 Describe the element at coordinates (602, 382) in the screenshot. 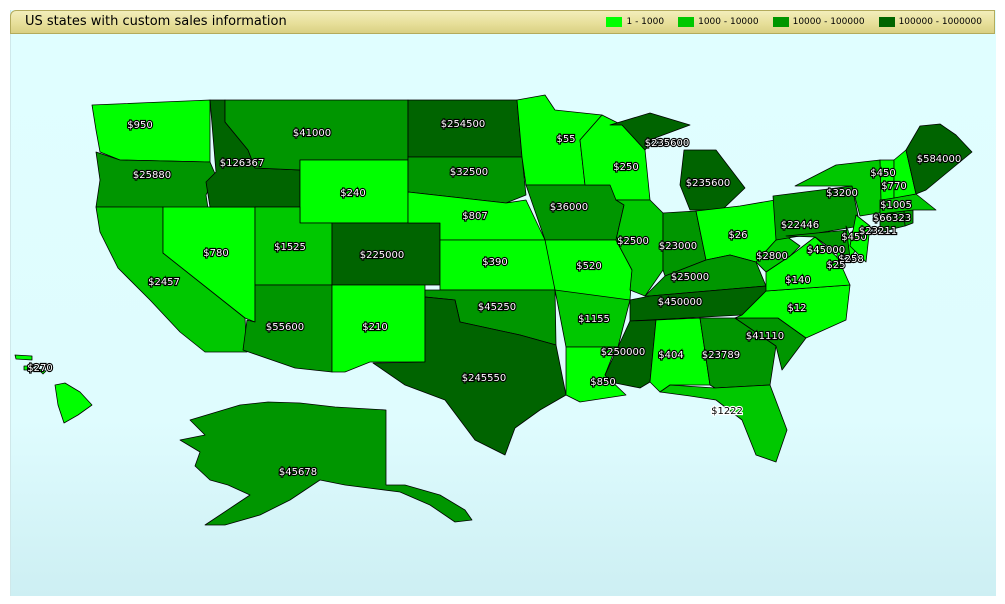

I see `state-value-label: $850` at that location.